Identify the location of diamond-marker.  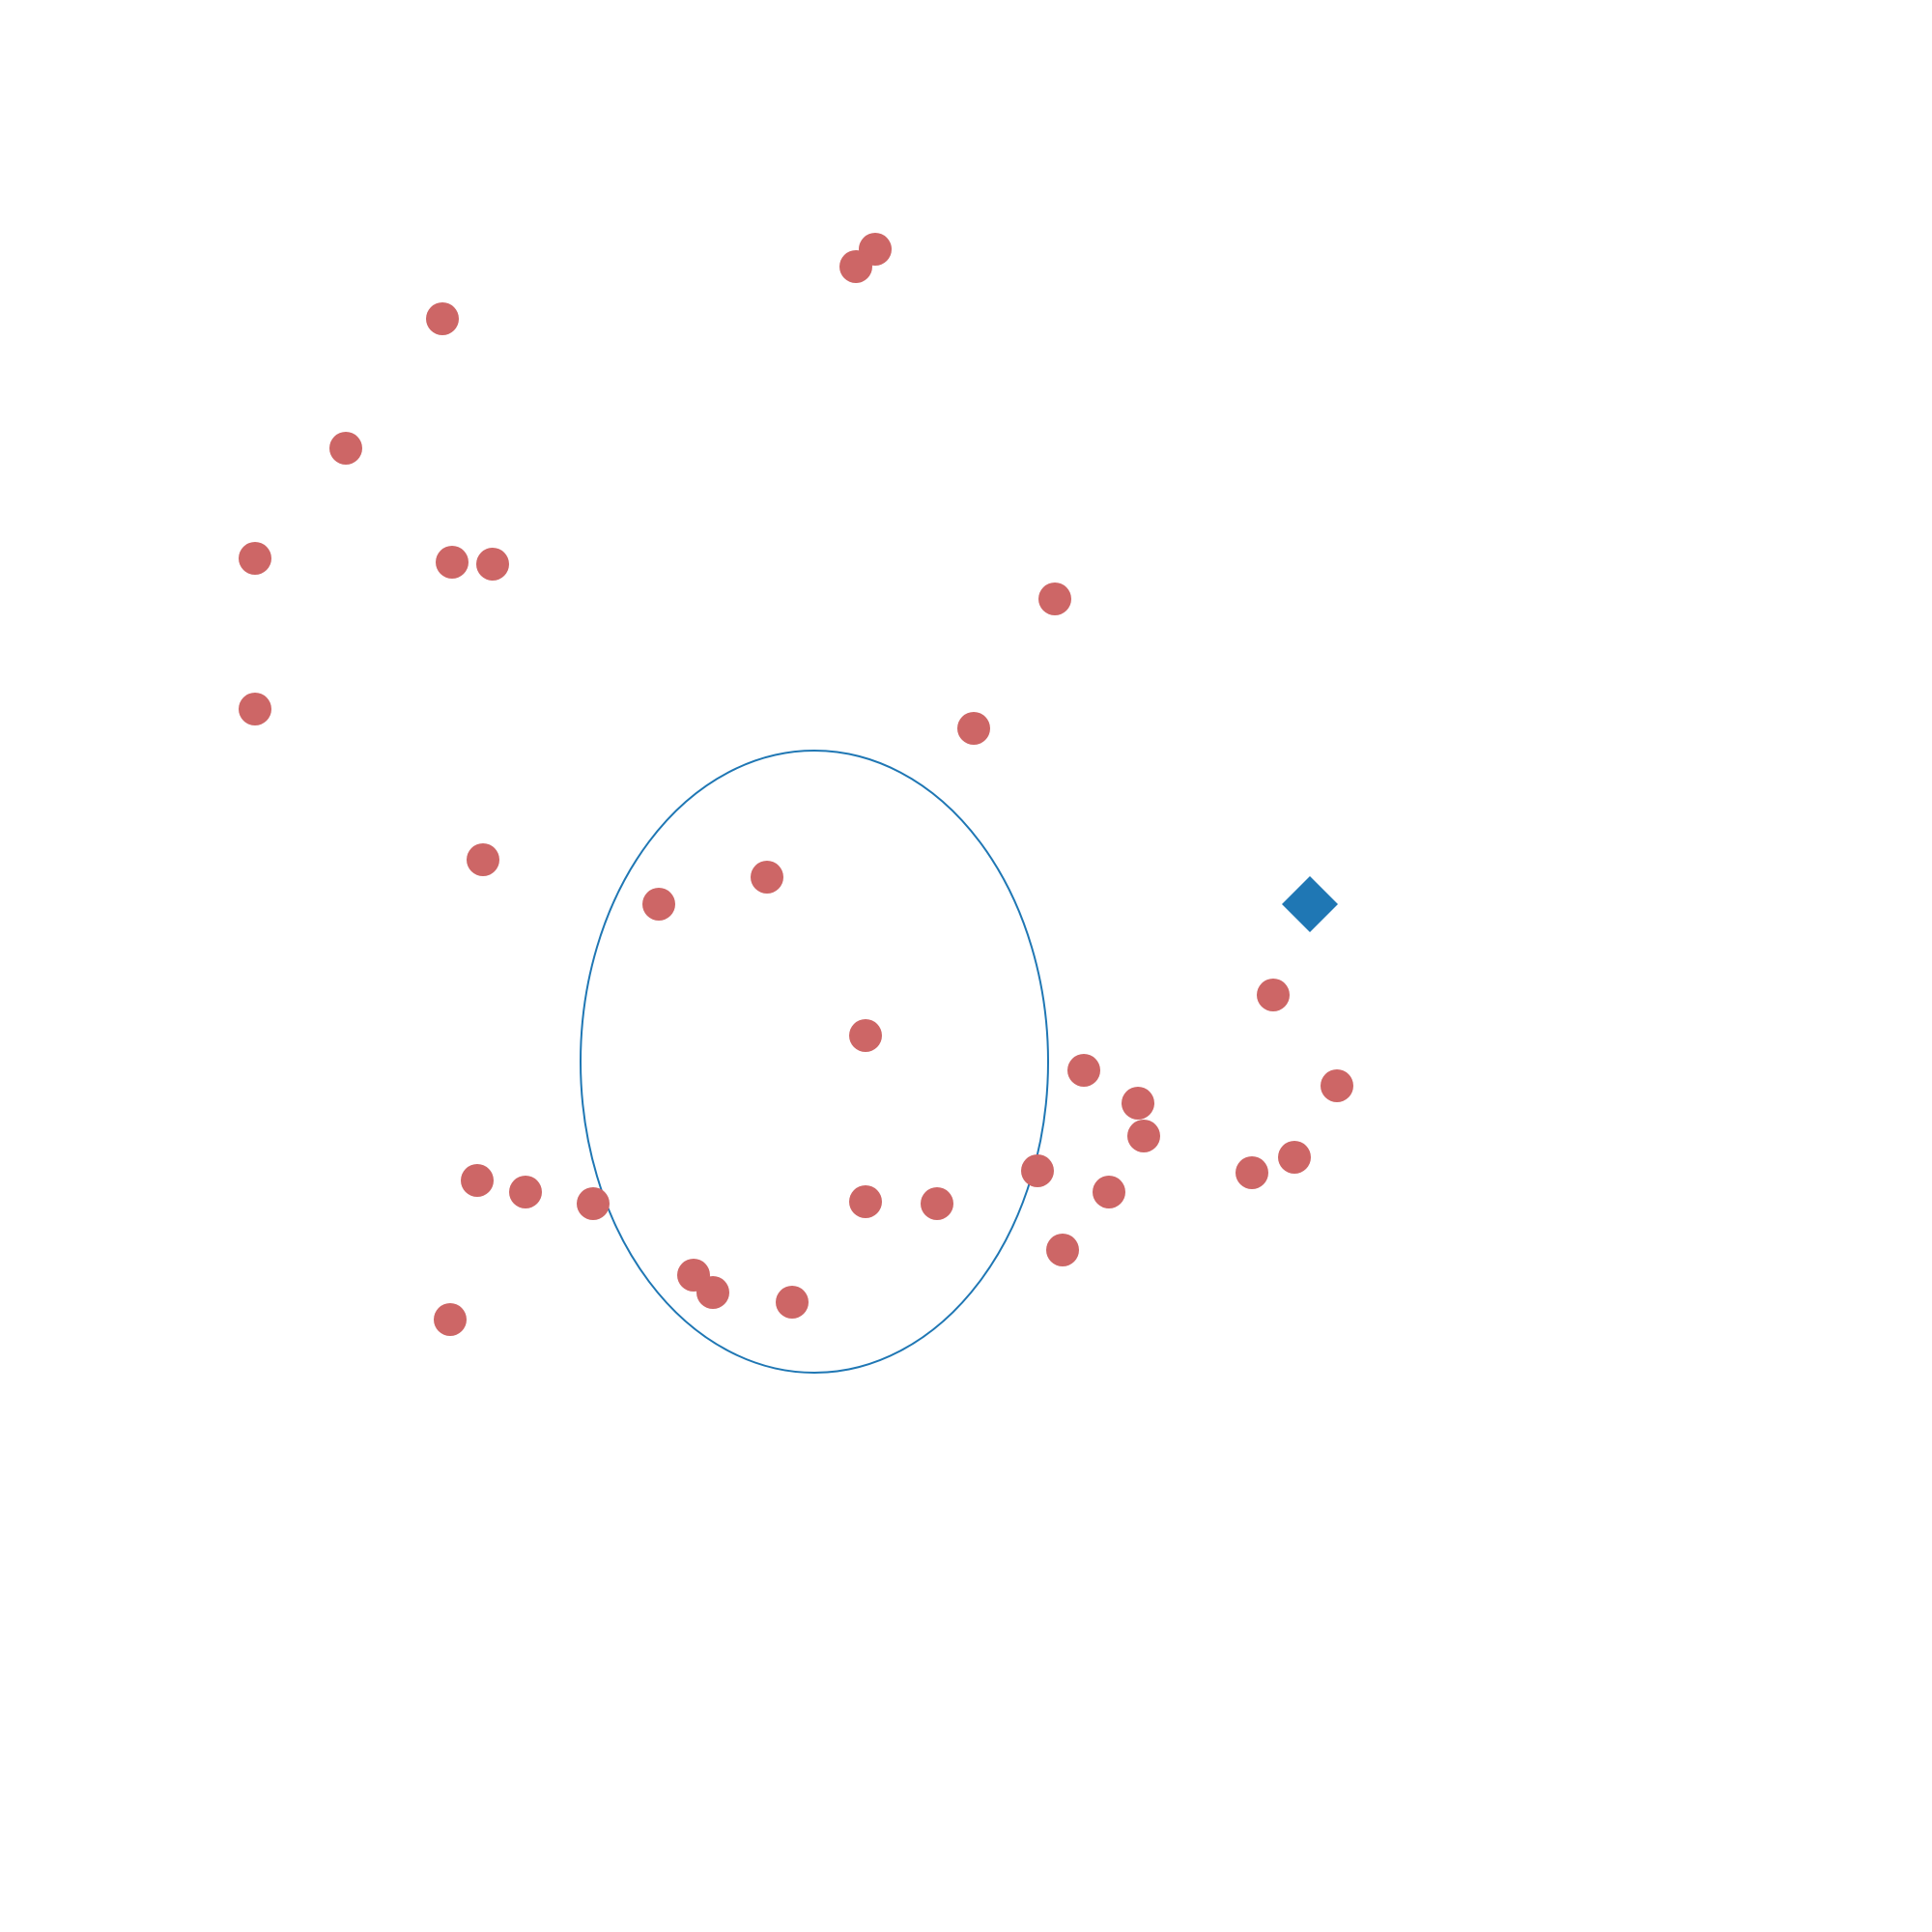
(1310, 904).